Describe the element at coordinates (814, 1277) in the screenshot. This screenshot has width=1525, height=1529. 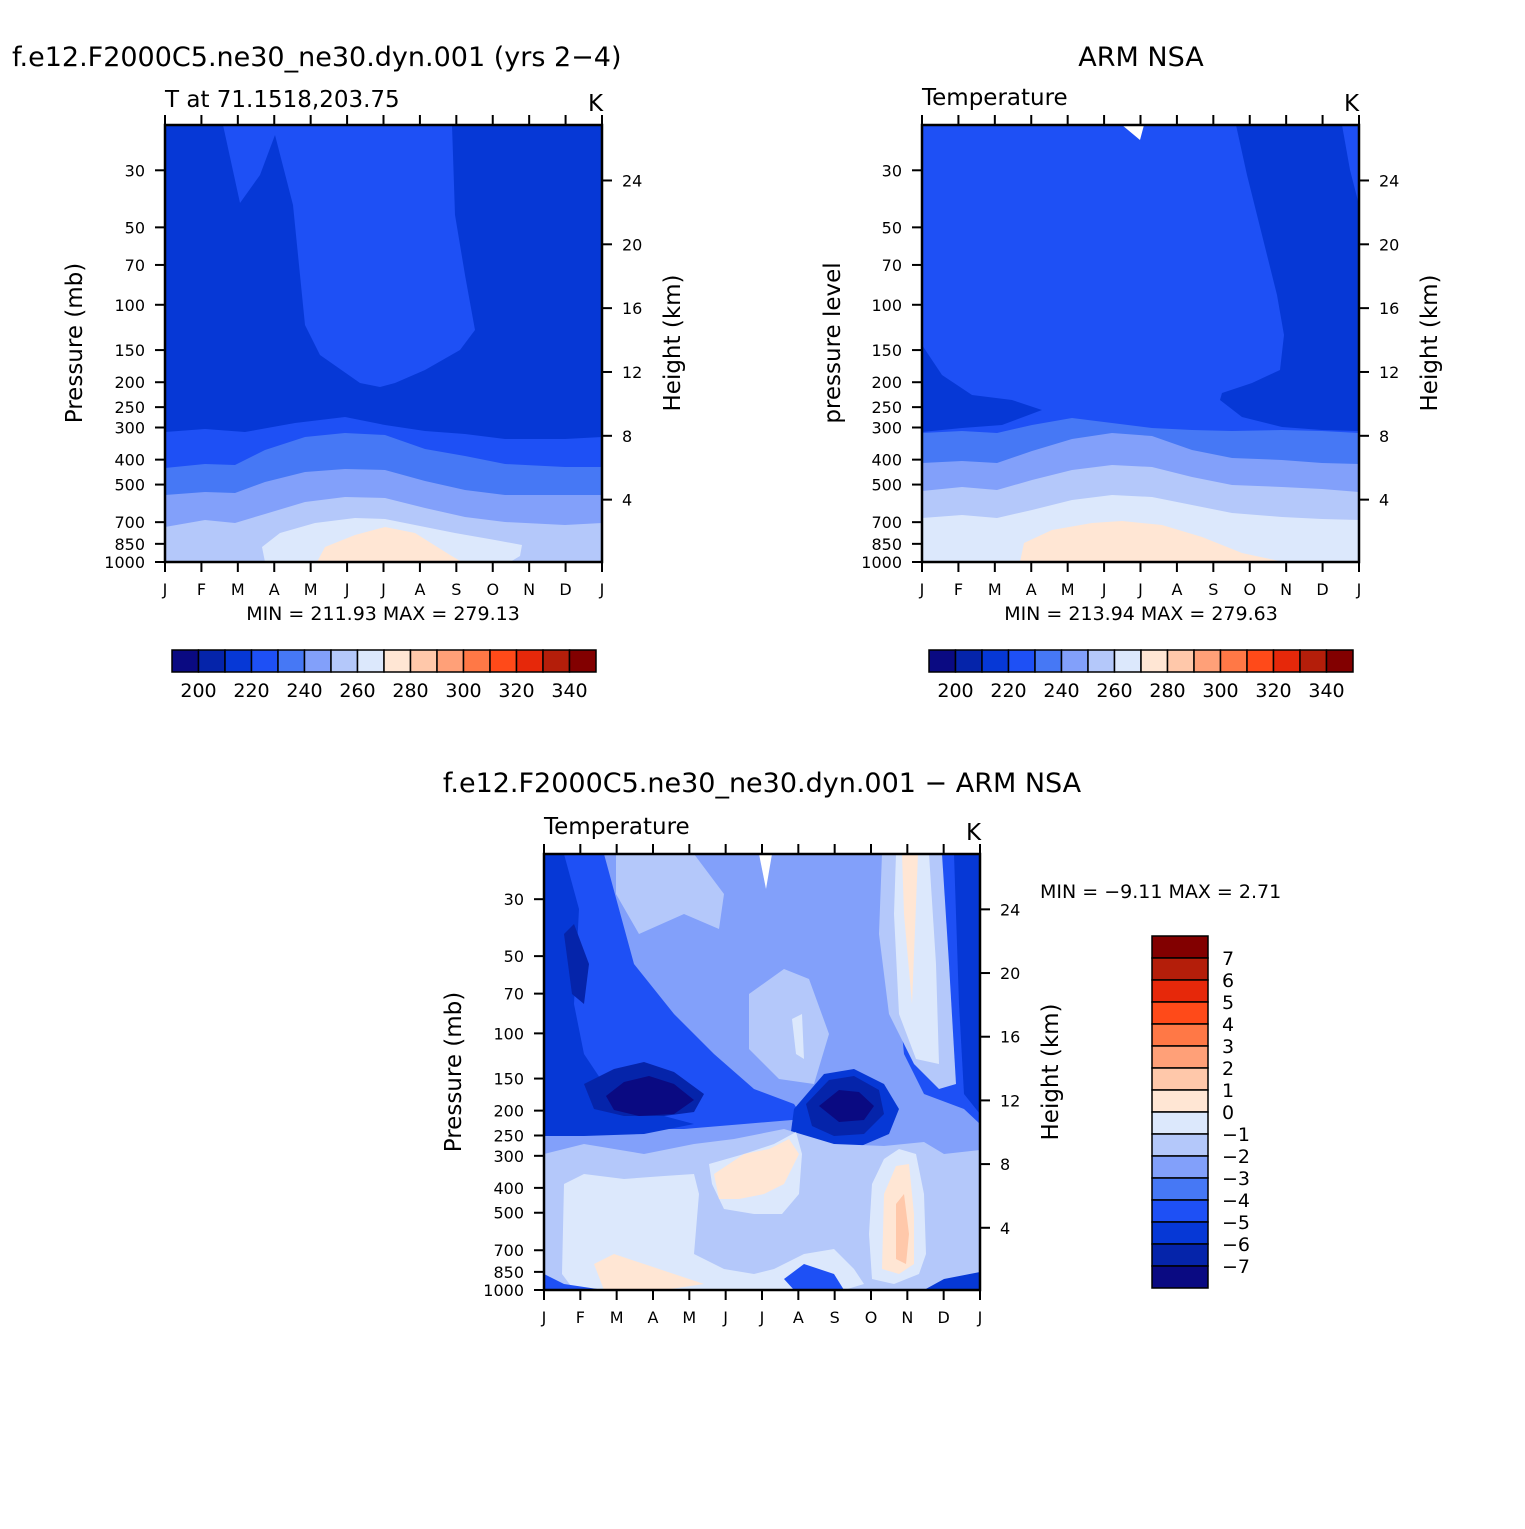
I see `diff-surface-cold-mid` at that location.